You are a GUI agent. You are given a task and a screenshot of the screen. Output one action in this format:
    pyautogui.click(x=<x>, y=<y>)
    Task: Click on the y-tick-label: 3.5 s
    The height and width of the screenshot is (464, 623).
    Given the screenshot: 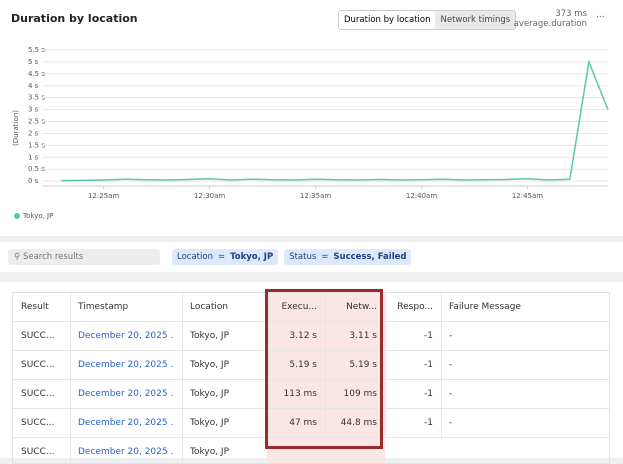 What is the action you would take?
    pyautogui.click(x=36, y=98)
    